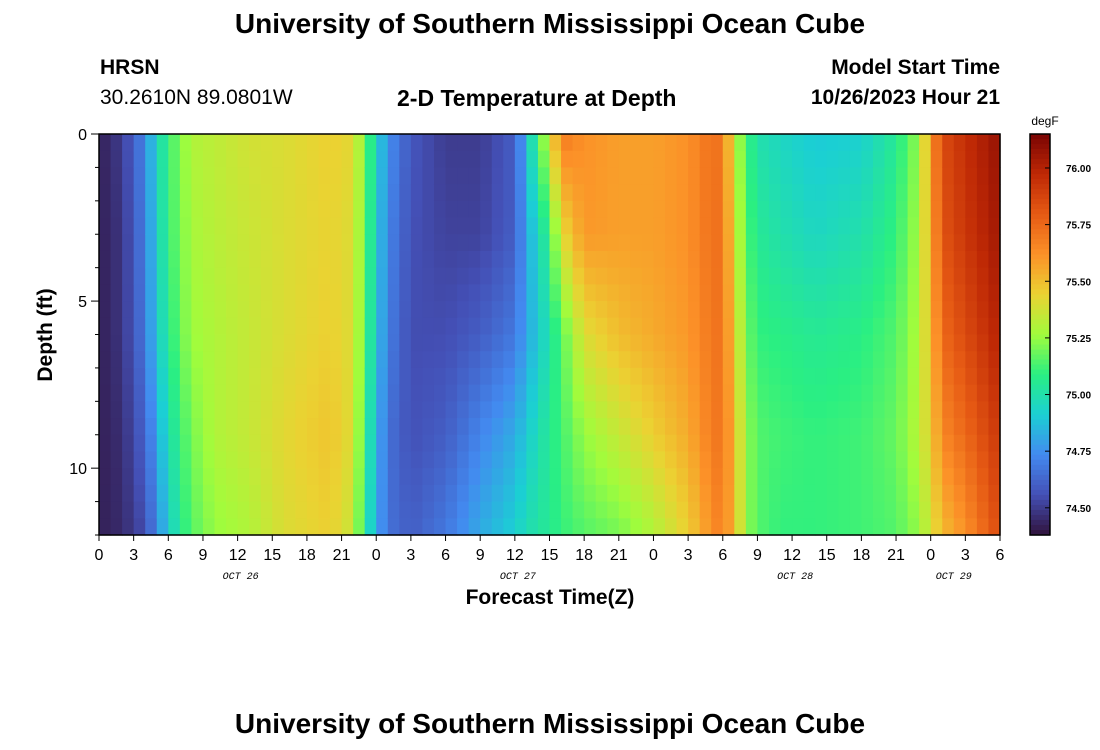 The width and height of the screenshot is (1100, 750). What do you see at coordinates (792, 555) in the screenshot?
I see `x-tick-label: 12` at bounding box center [792, 555].